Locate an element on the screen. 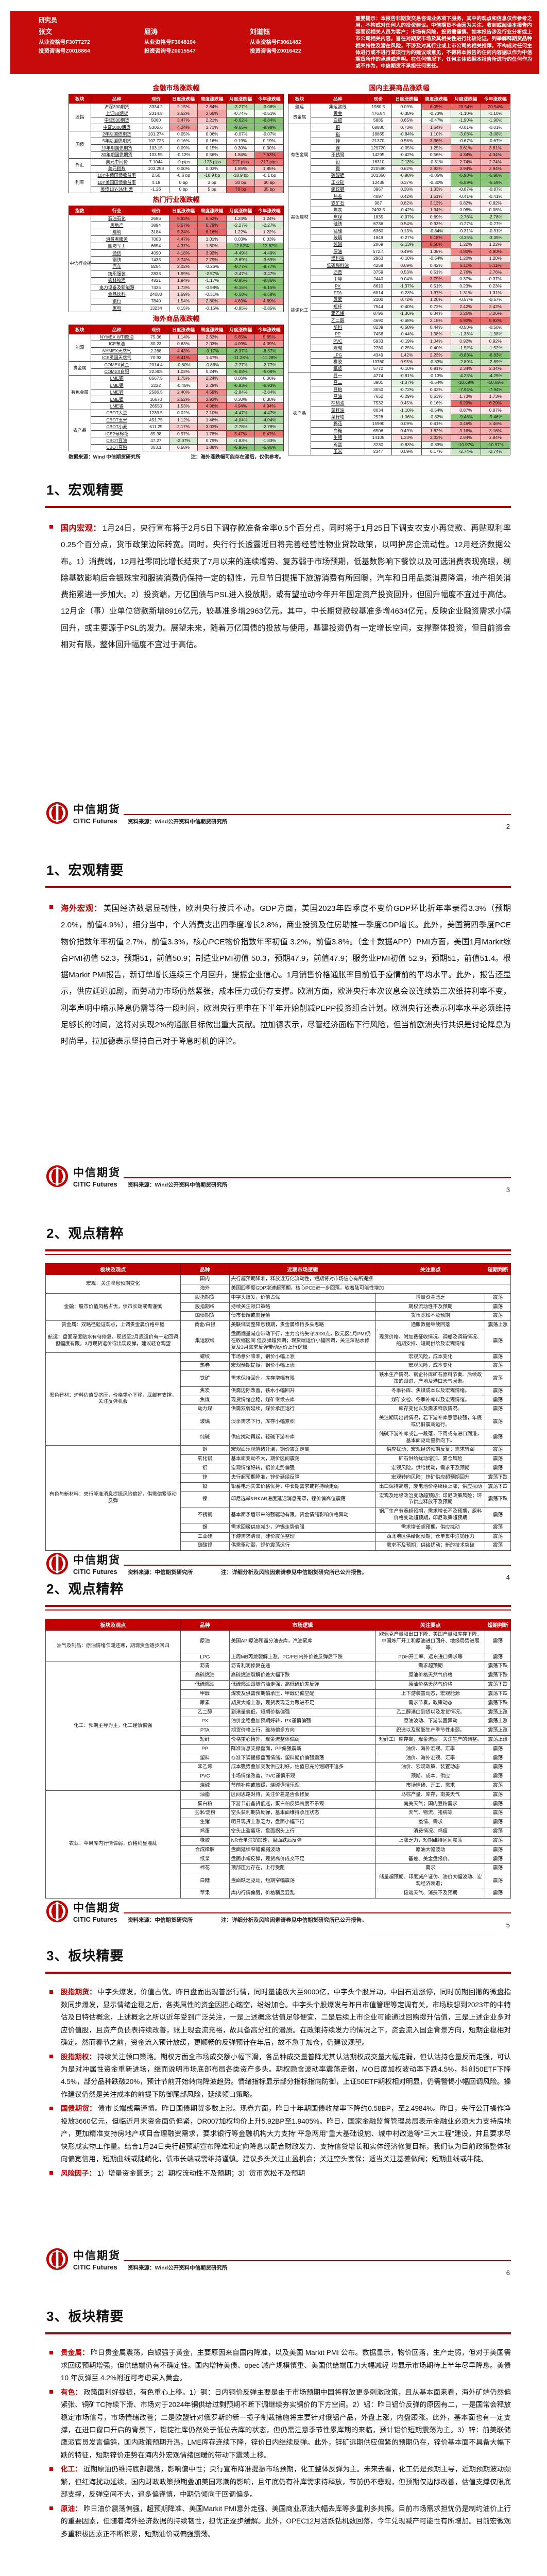 This screenshot has width=547, height=2576. instrument-name: 房地产 is located at coordinates (117, 225).